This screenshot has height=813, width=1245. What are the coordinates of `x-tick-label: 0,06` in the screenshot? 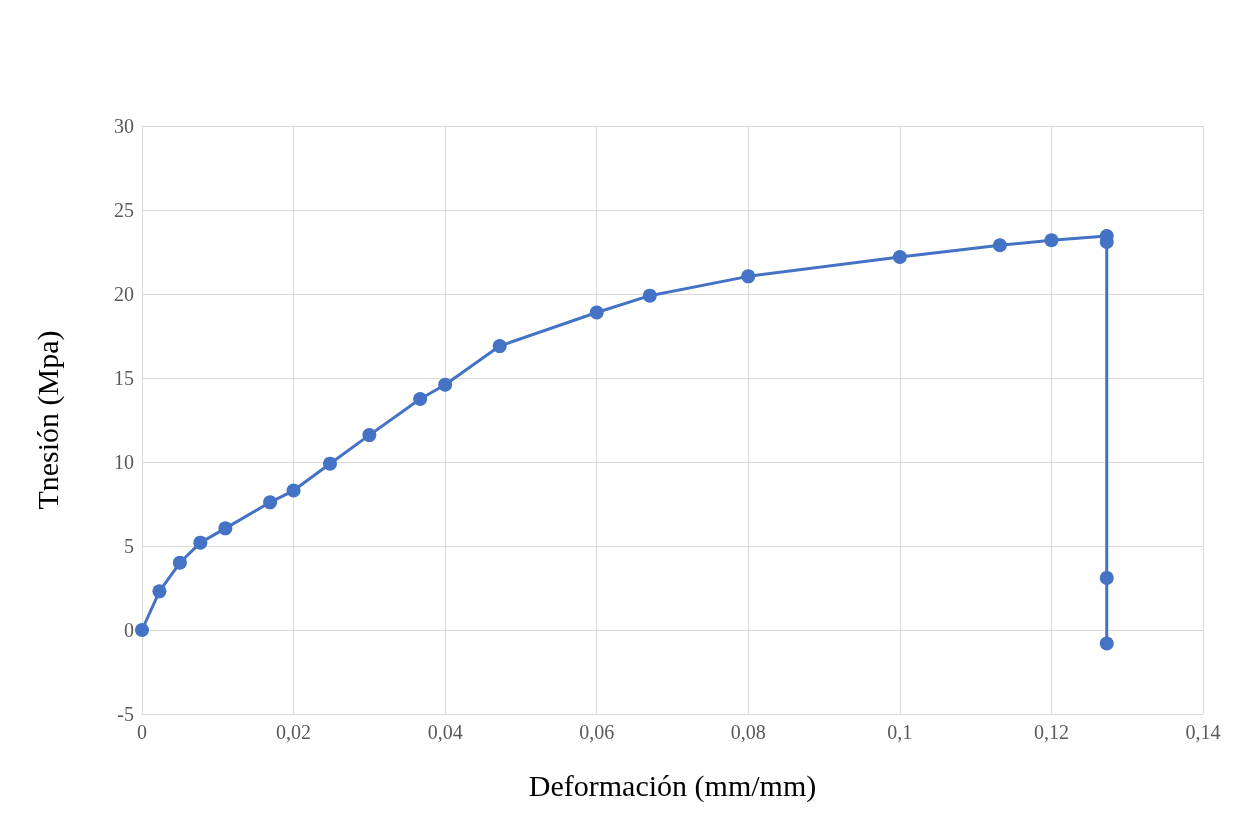 It's located at (597, 732).